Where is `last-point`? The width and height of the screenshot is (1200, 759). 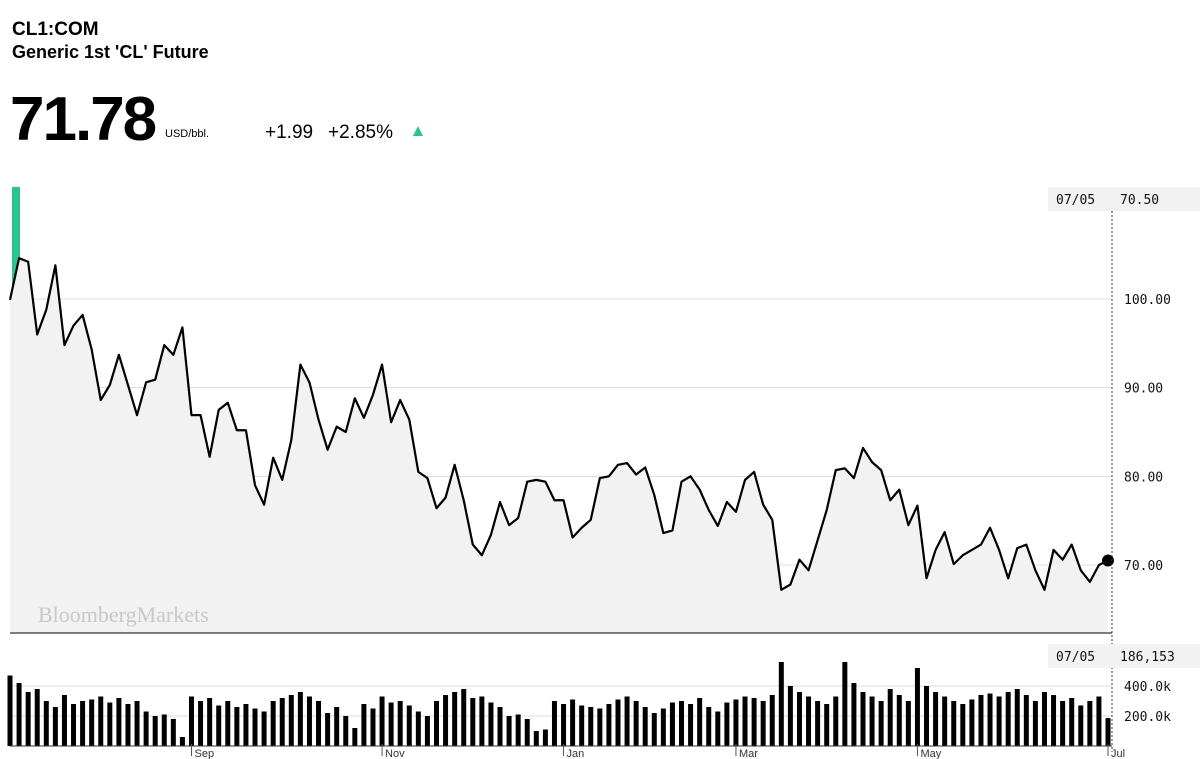 last-point is located at coordinates (1108, 560).